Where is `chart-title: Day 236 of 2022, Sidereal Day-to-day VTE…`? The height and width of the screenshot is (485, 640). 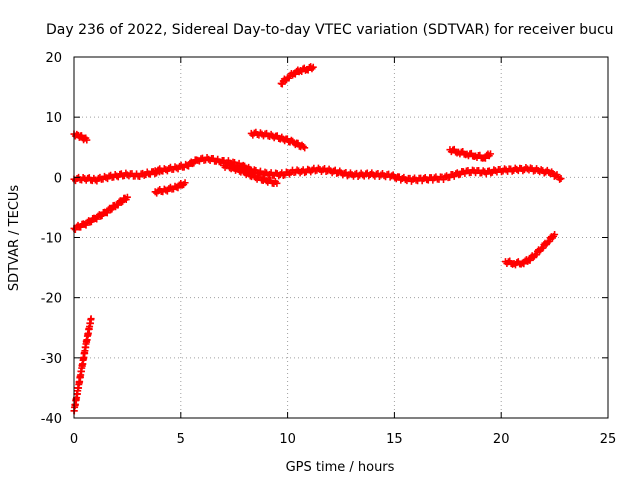
chart-title: Day 236 of 2022, Sidereal Day-to-day VTE… is located at coordinates (330, 30).